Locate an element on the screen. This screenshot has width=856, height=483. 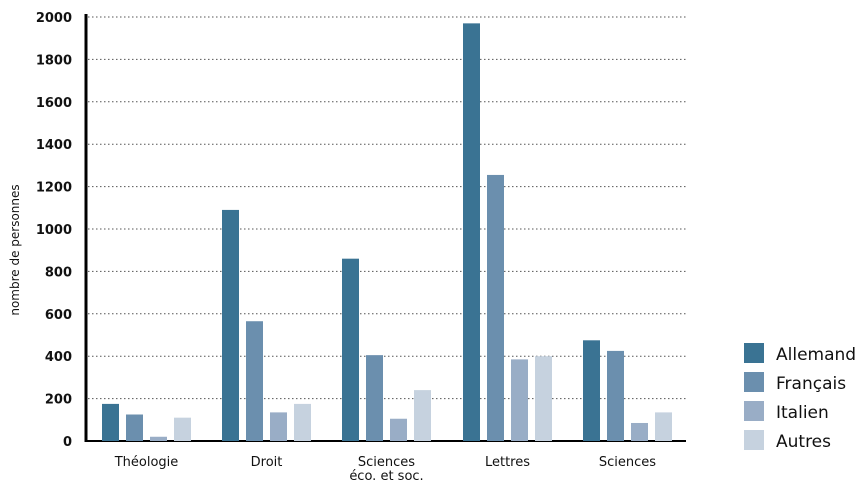
y-tick-label: 600 is located at coordinates (58, 315).